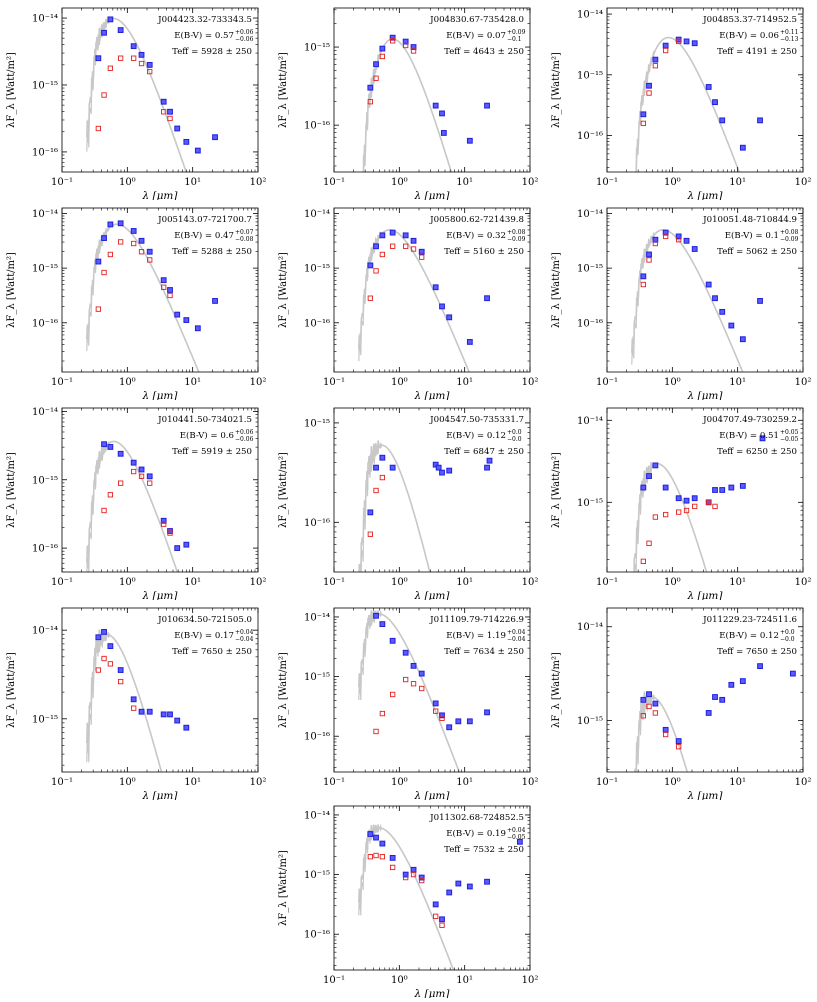  Describe the element at coordinates (317, 935) in the screenshot. I see `y-tick-label: 10⁻¹⁶` at that location.